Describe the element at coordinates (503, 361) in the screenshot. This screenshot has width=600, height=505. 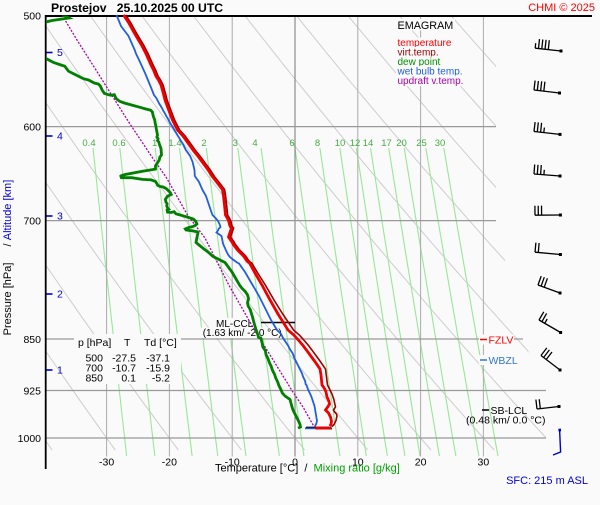
I see `svg-text: WBZL` at that location.